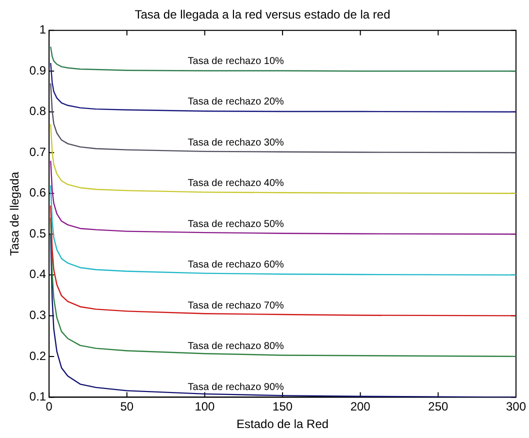  I want to click on series-label: Tasa de rechazo 10%, so click(236, 61).